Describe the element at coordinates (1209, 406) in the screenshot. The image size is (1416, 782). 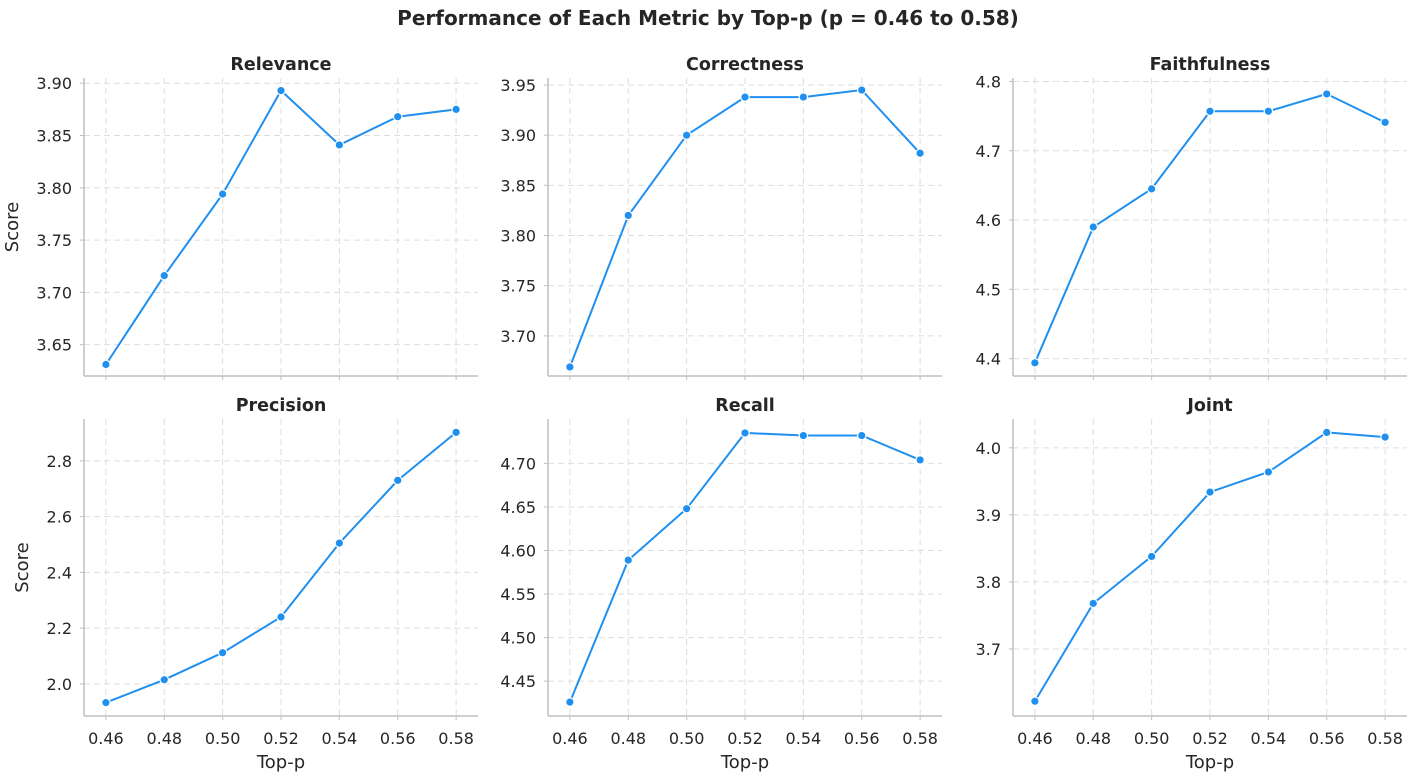
I see `subplot-title: Joint` at that location.